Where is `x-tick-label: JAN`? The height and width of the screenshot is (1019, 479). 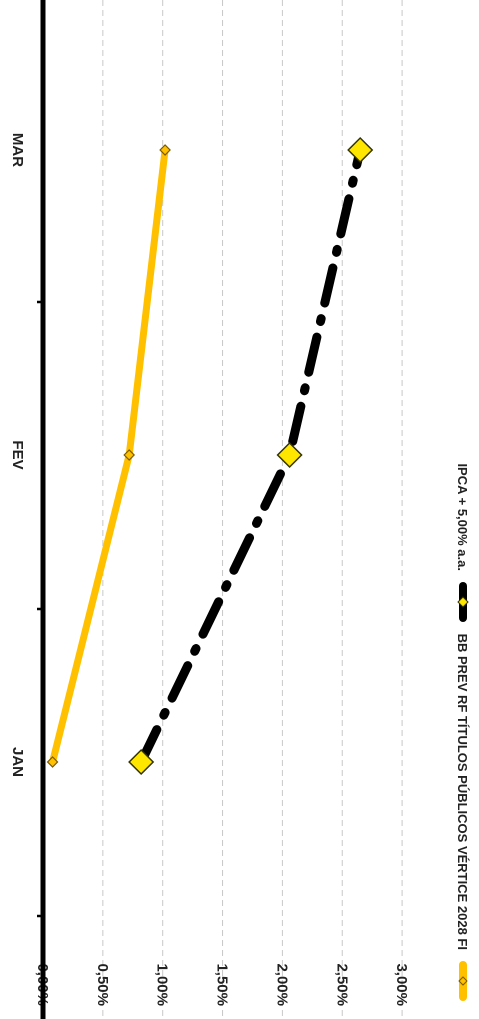
x-tick-label: JAN is located at coordinates (17, 762).